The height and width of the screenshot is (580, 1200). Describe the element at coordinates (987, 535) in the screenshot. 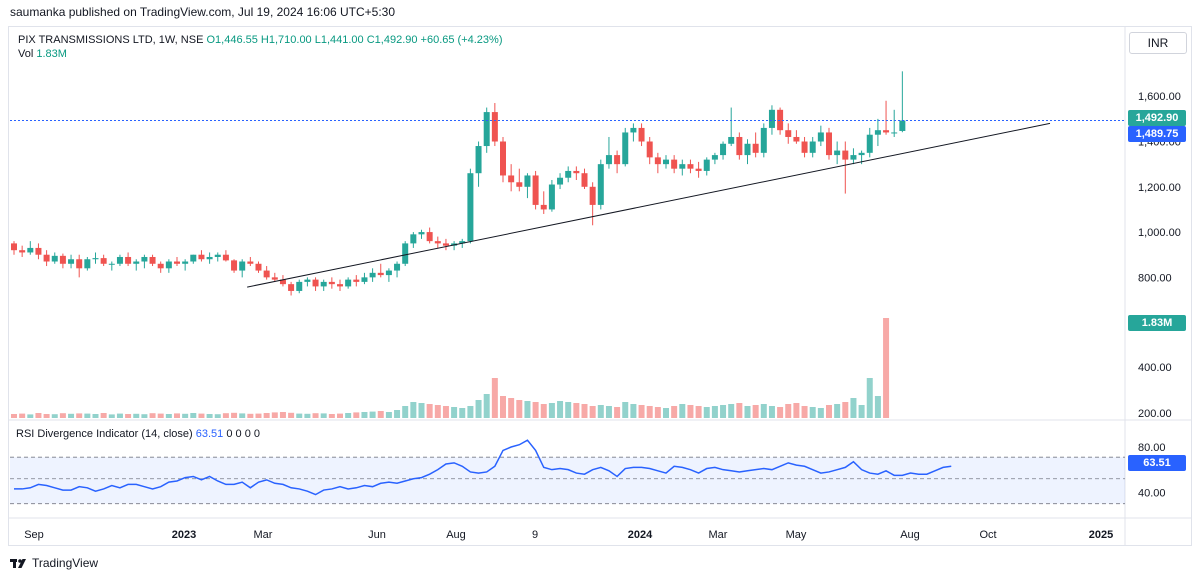

I see `time-tick-label: Oct` at that location.